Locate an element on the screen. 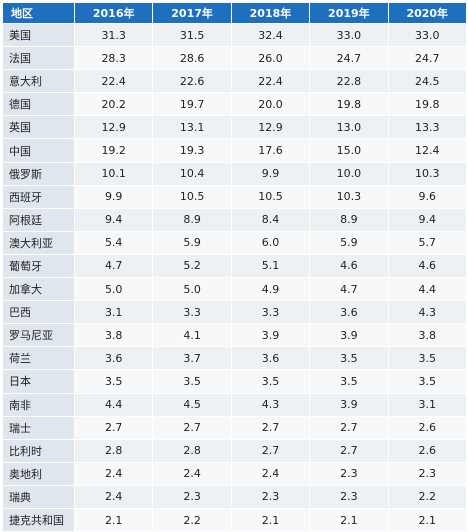  value-cell: 20.2 is located at coordinates (113, 104).